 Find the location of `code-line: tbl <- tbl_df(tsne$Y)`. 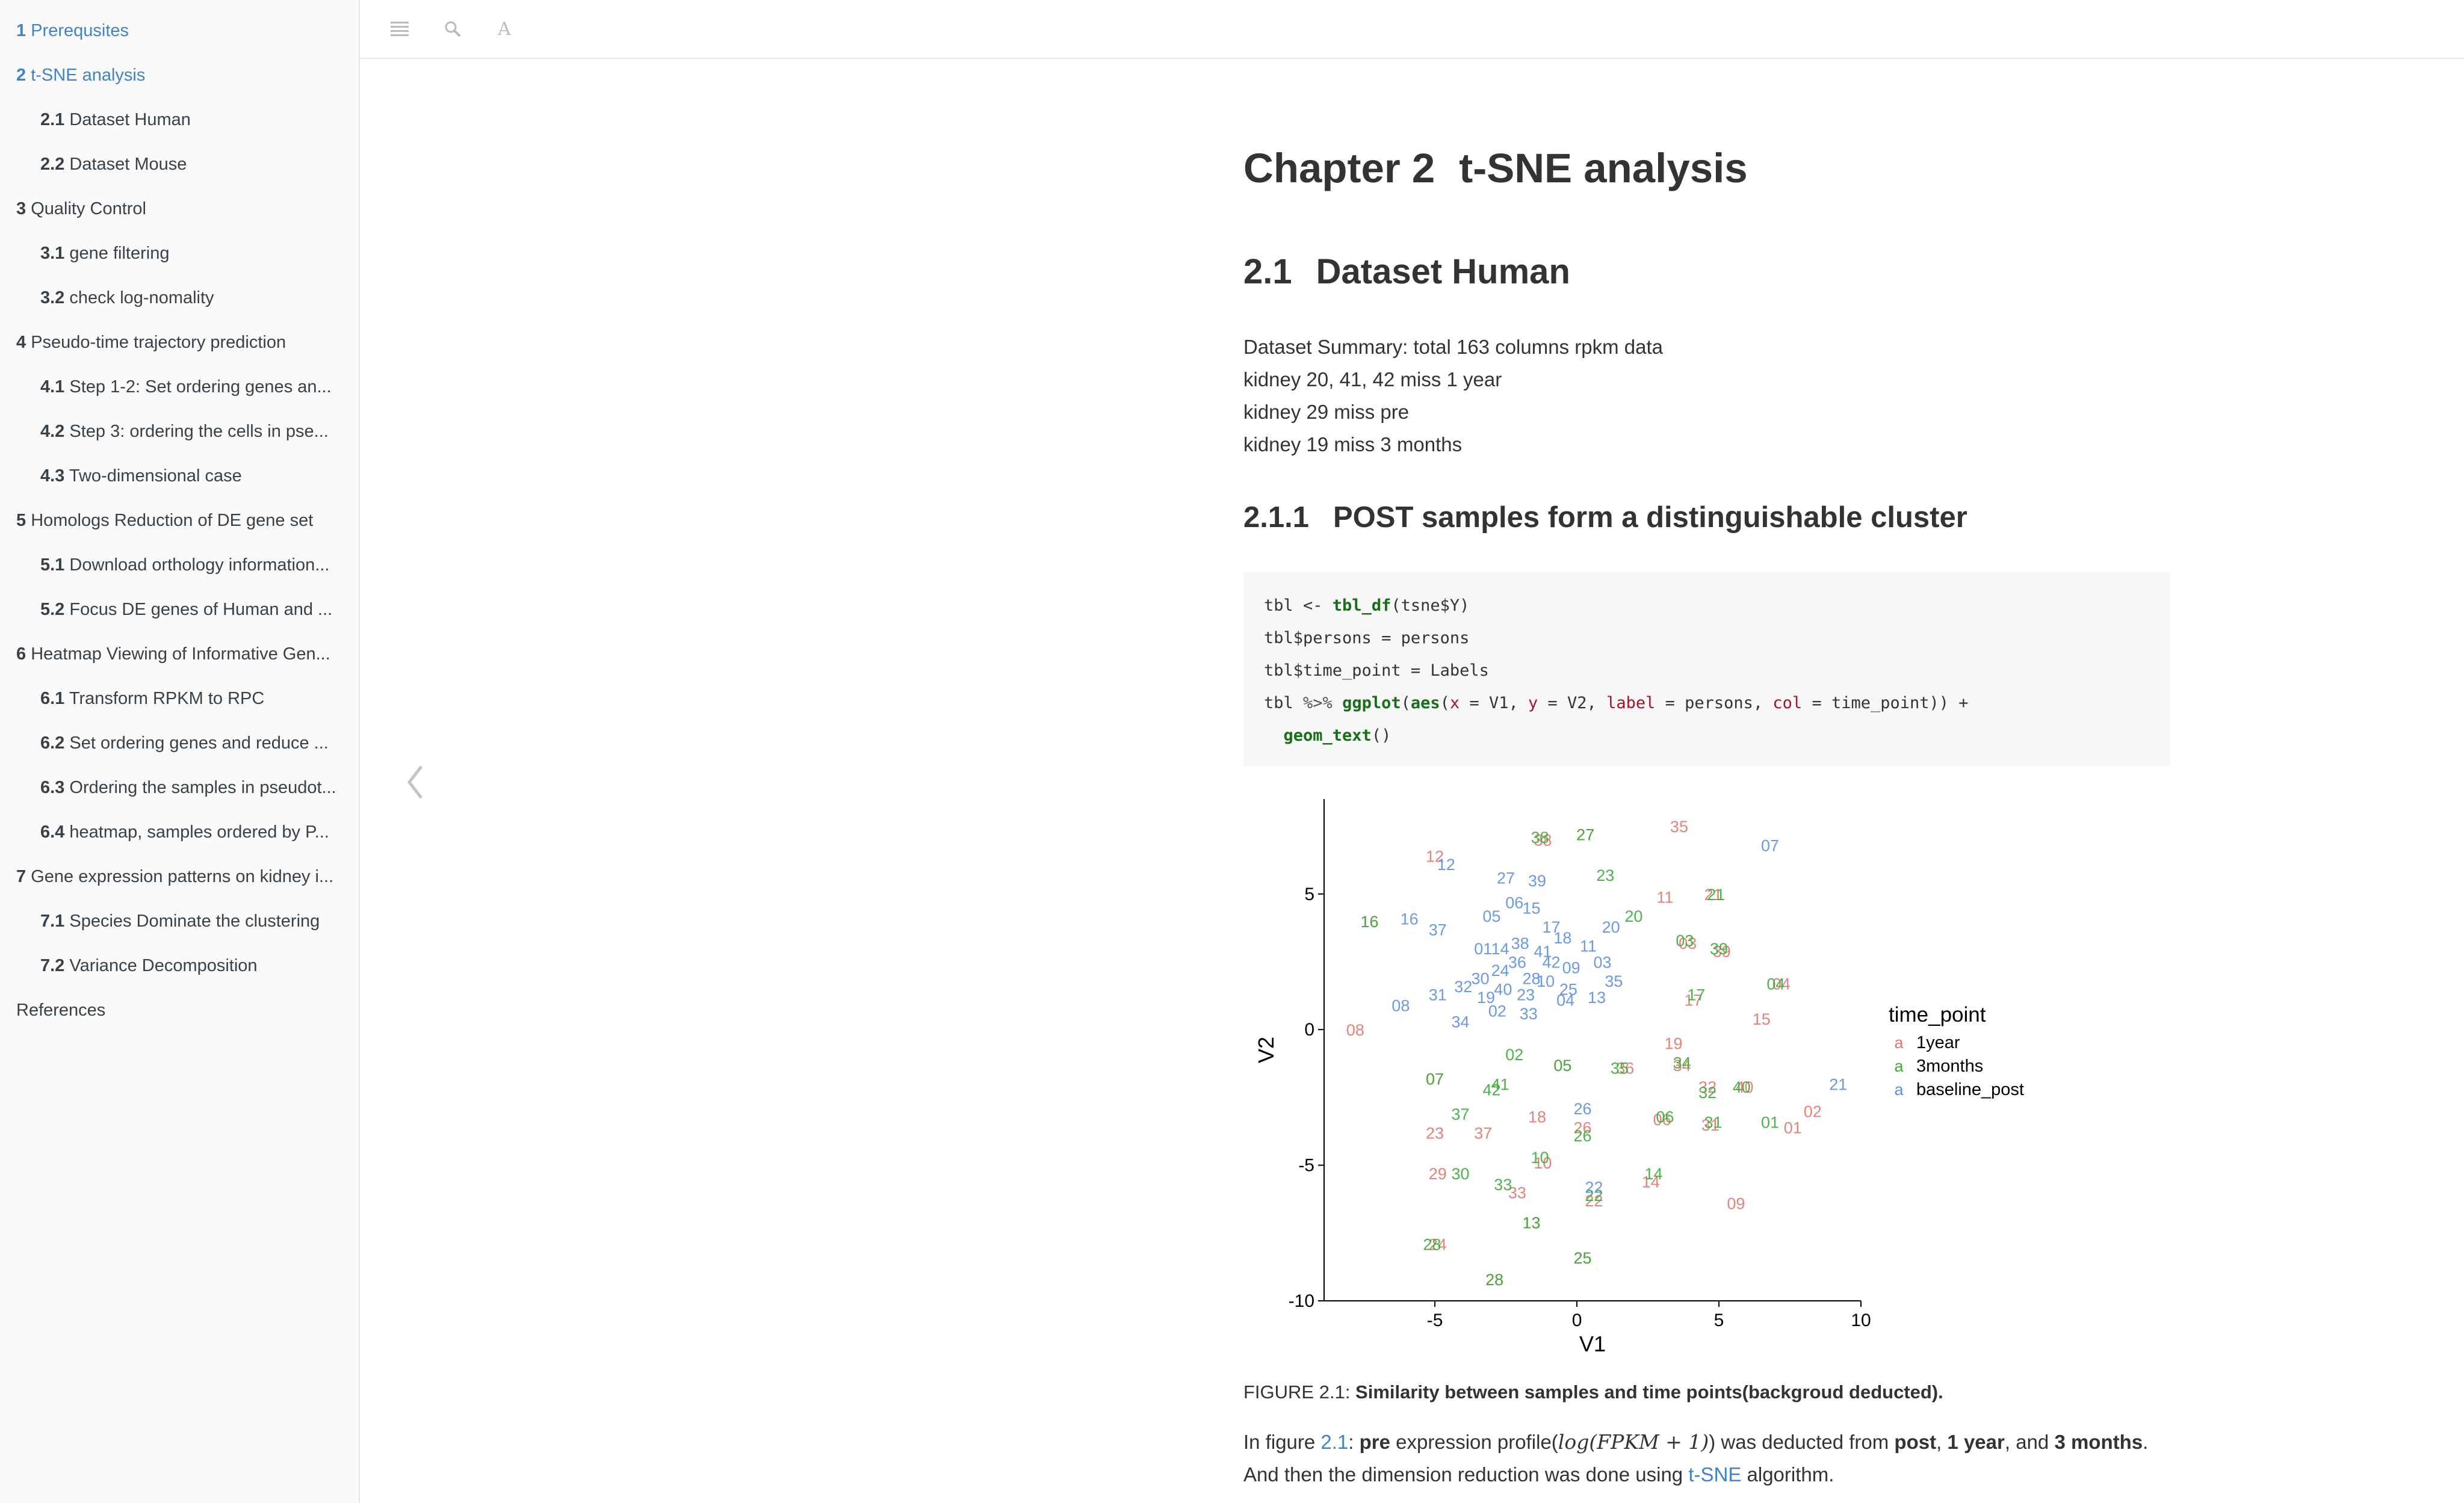

code-line: tbl <- tbl_df(tsne$Y) is located at coordinates (1367, 605).